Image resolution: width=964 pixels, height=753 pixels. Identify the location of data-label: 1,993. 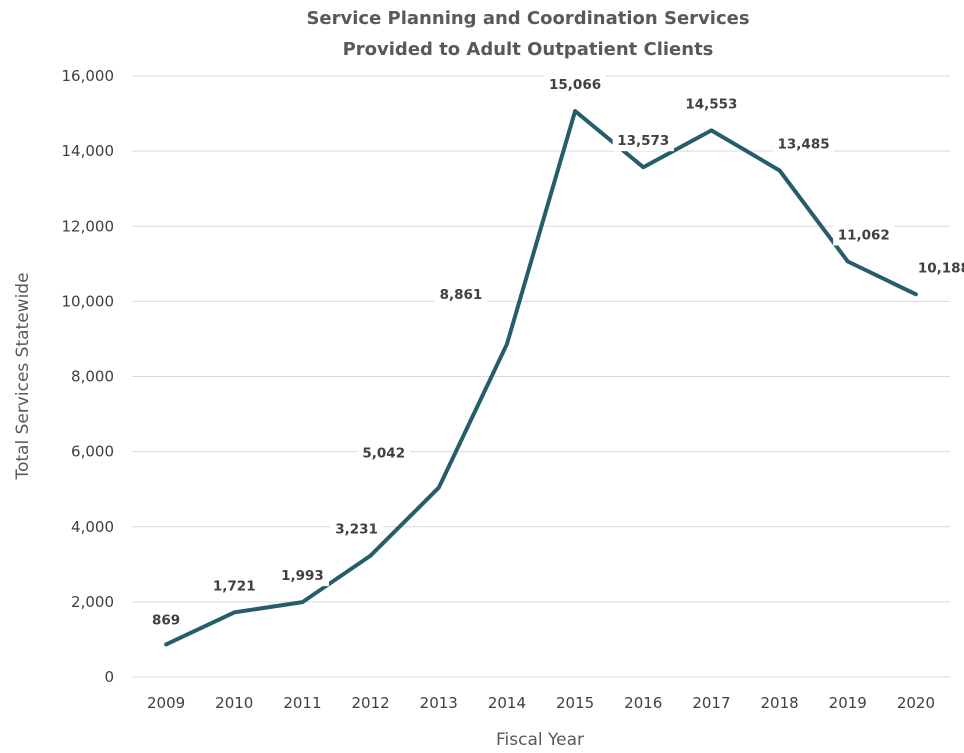
(302, 576).